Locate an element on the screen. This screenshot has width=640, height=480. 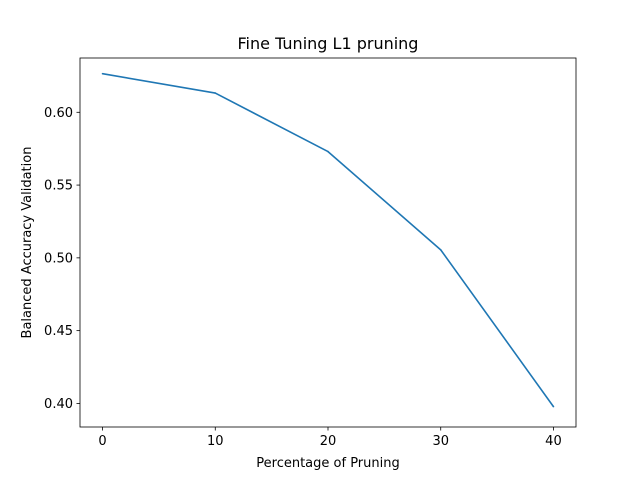
x-tick-label: 0 is located at coordinates (102, 441).